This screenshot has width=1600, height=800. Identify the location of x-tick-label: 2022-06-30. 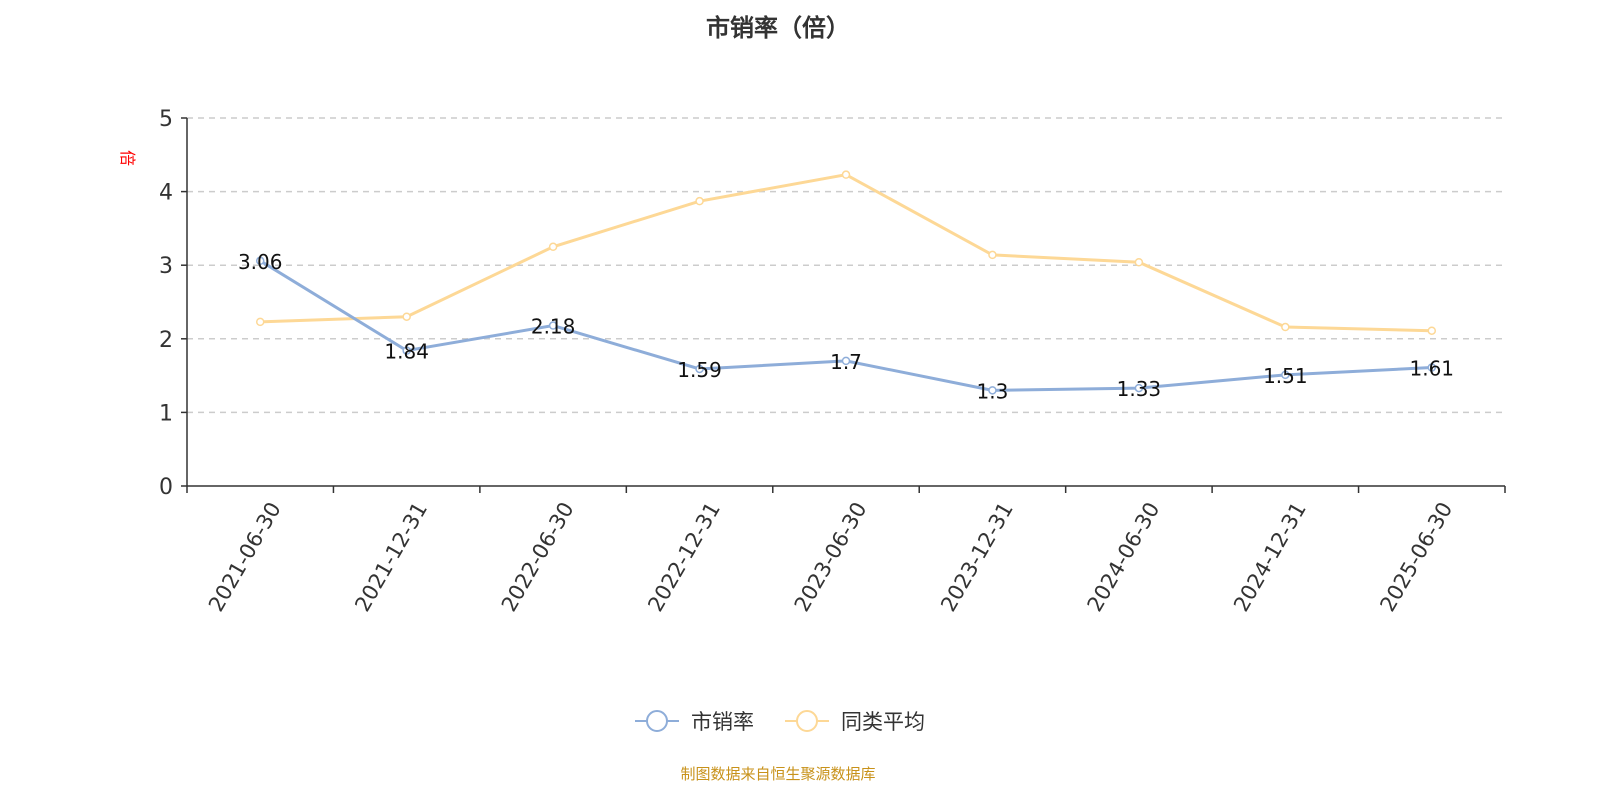
(538, 557).